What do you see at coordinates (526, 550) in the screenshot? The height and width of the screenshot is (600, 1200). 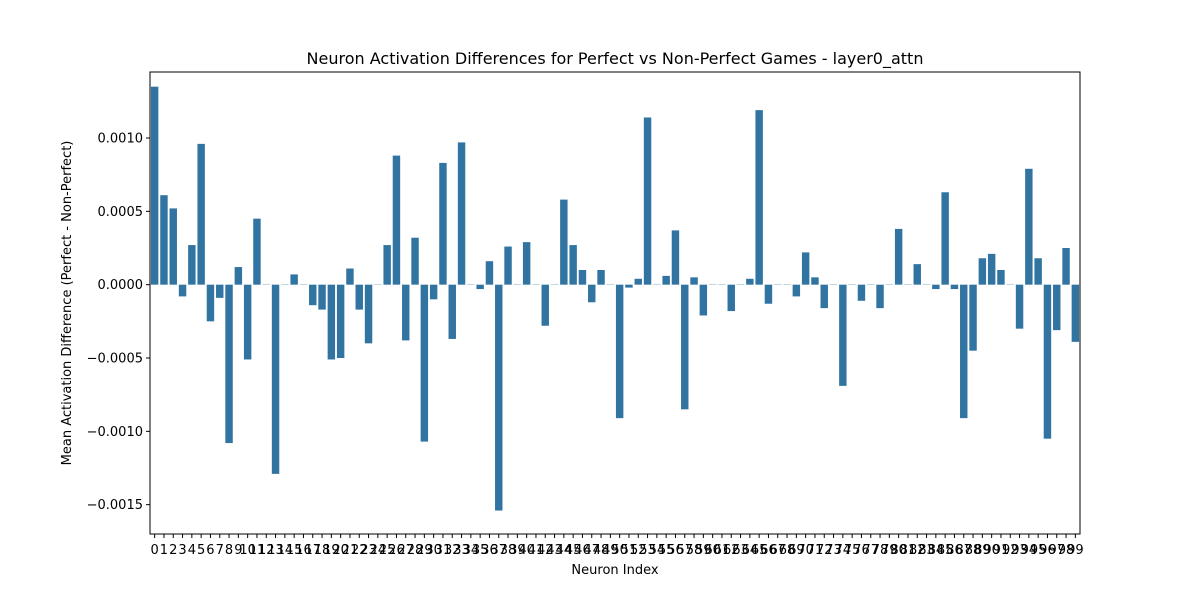 I see `x-tick-label: 40` at bounding box center [526, 550].